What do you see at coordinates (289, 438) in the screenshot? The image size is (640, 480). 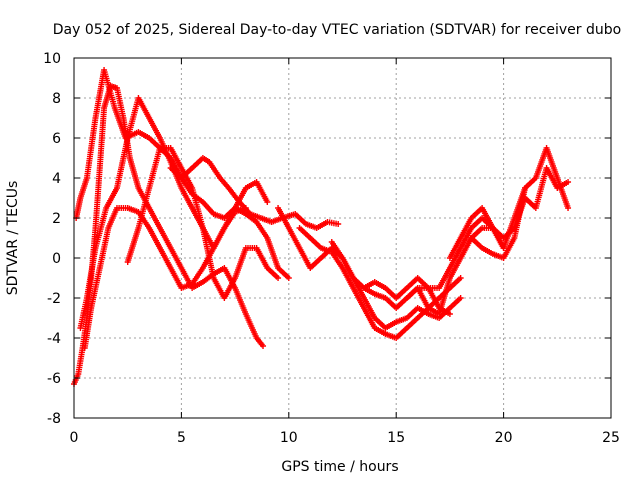 I see `x-tick-label: 10` at bounding box center [289, 438].